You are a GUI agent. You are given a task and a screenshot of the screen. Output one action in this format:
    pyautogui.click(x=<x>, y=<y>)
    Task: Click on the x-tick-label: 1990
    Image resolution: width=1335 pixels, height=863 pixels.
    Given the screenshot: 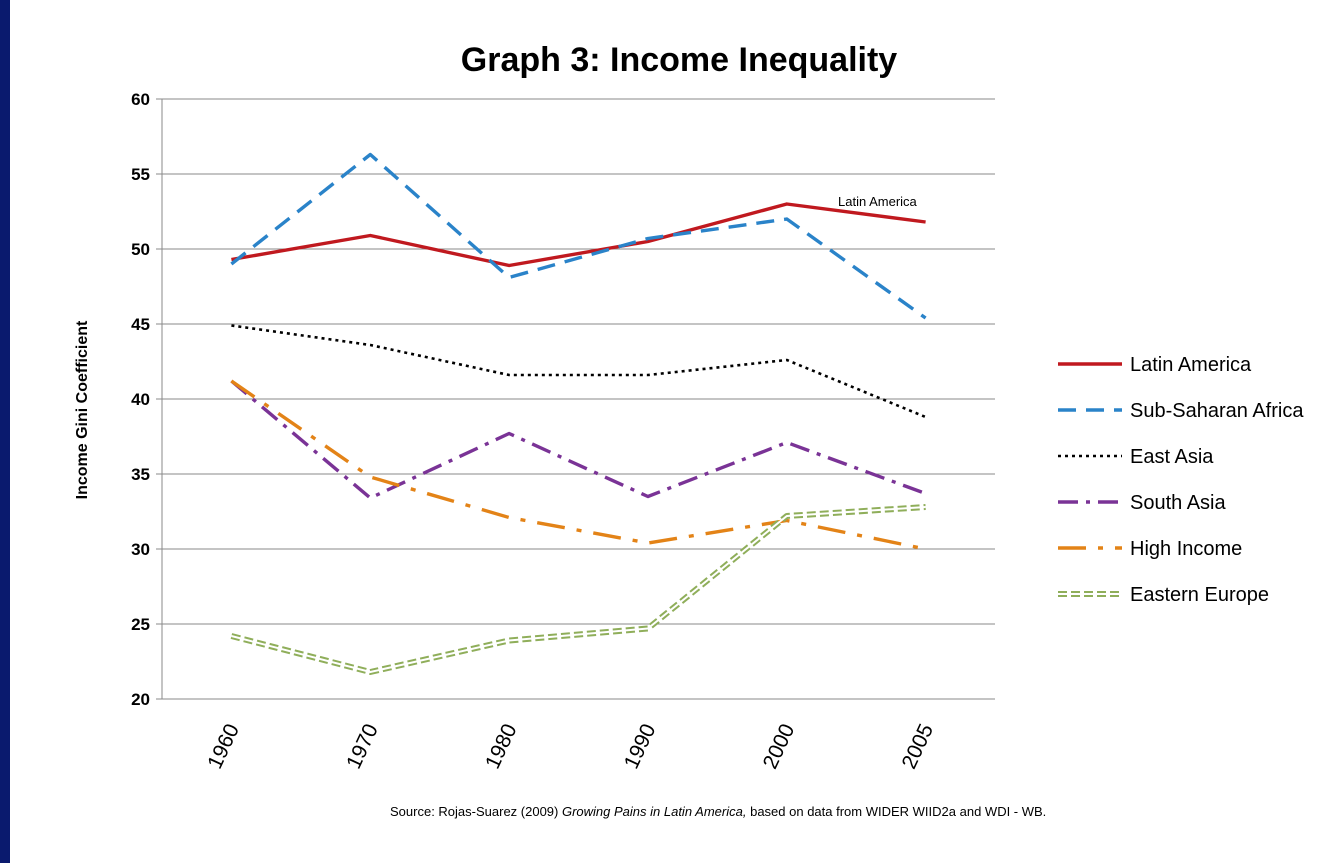 What is the action you would take?
    pyautogui.click(x=640, y=746)
    